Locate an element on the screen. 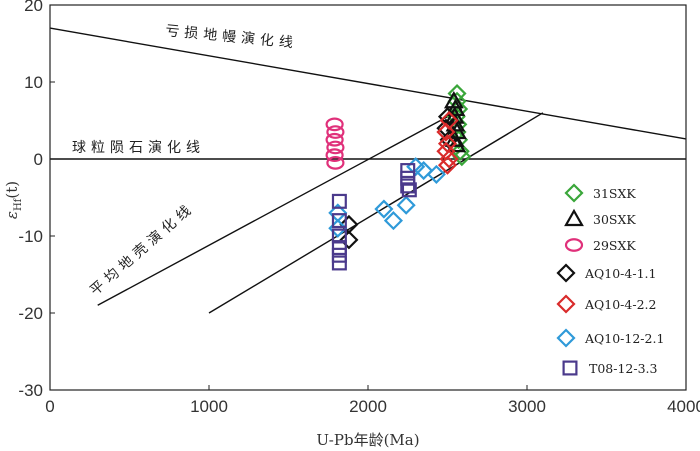  chur-label: 球粒陨石演化线 is located at coordinates (138, 148).